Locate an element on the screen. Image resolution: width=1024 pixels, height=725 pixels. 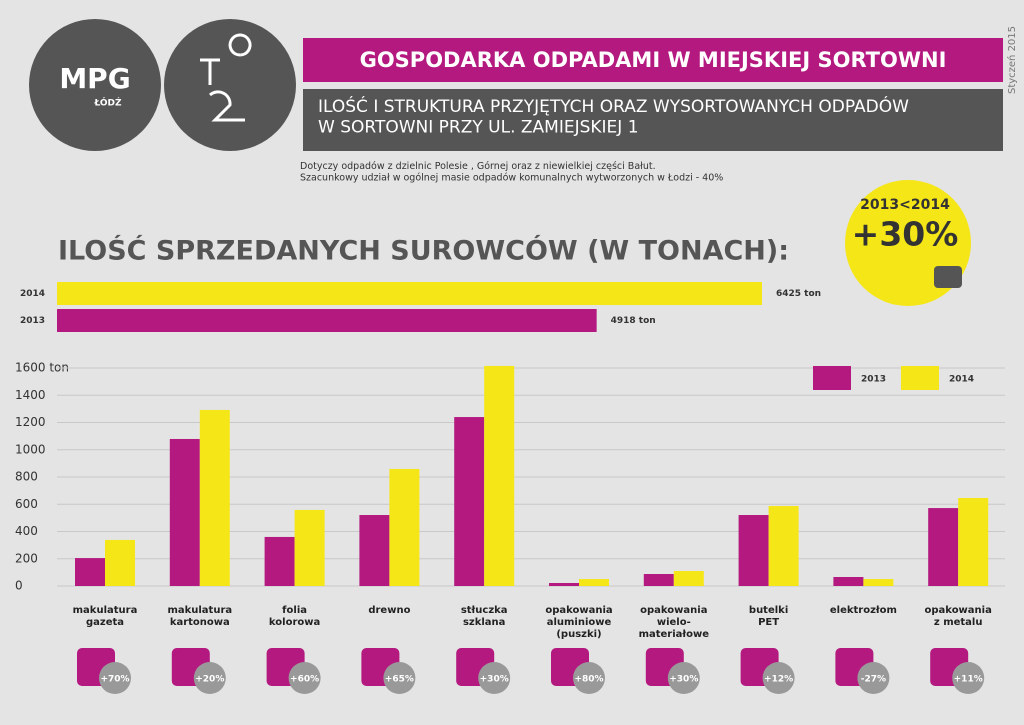
logo2-icon is located at coordinates (226, 77).